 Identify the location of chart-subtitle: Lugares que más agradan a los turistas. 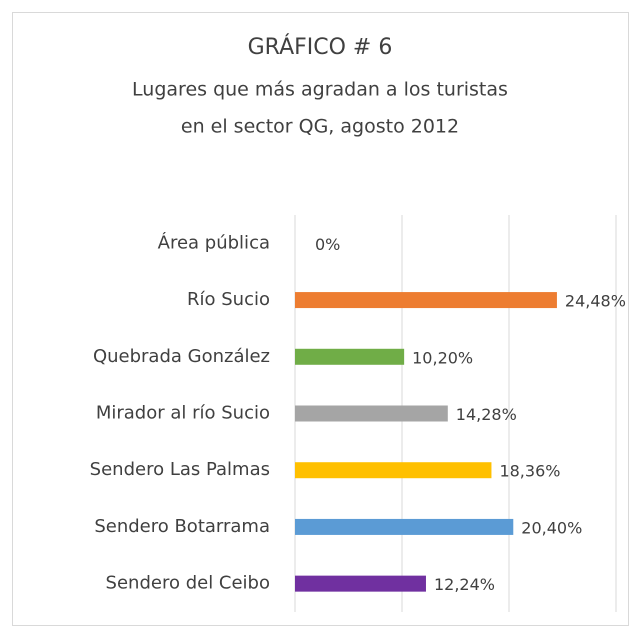
(320, 90).